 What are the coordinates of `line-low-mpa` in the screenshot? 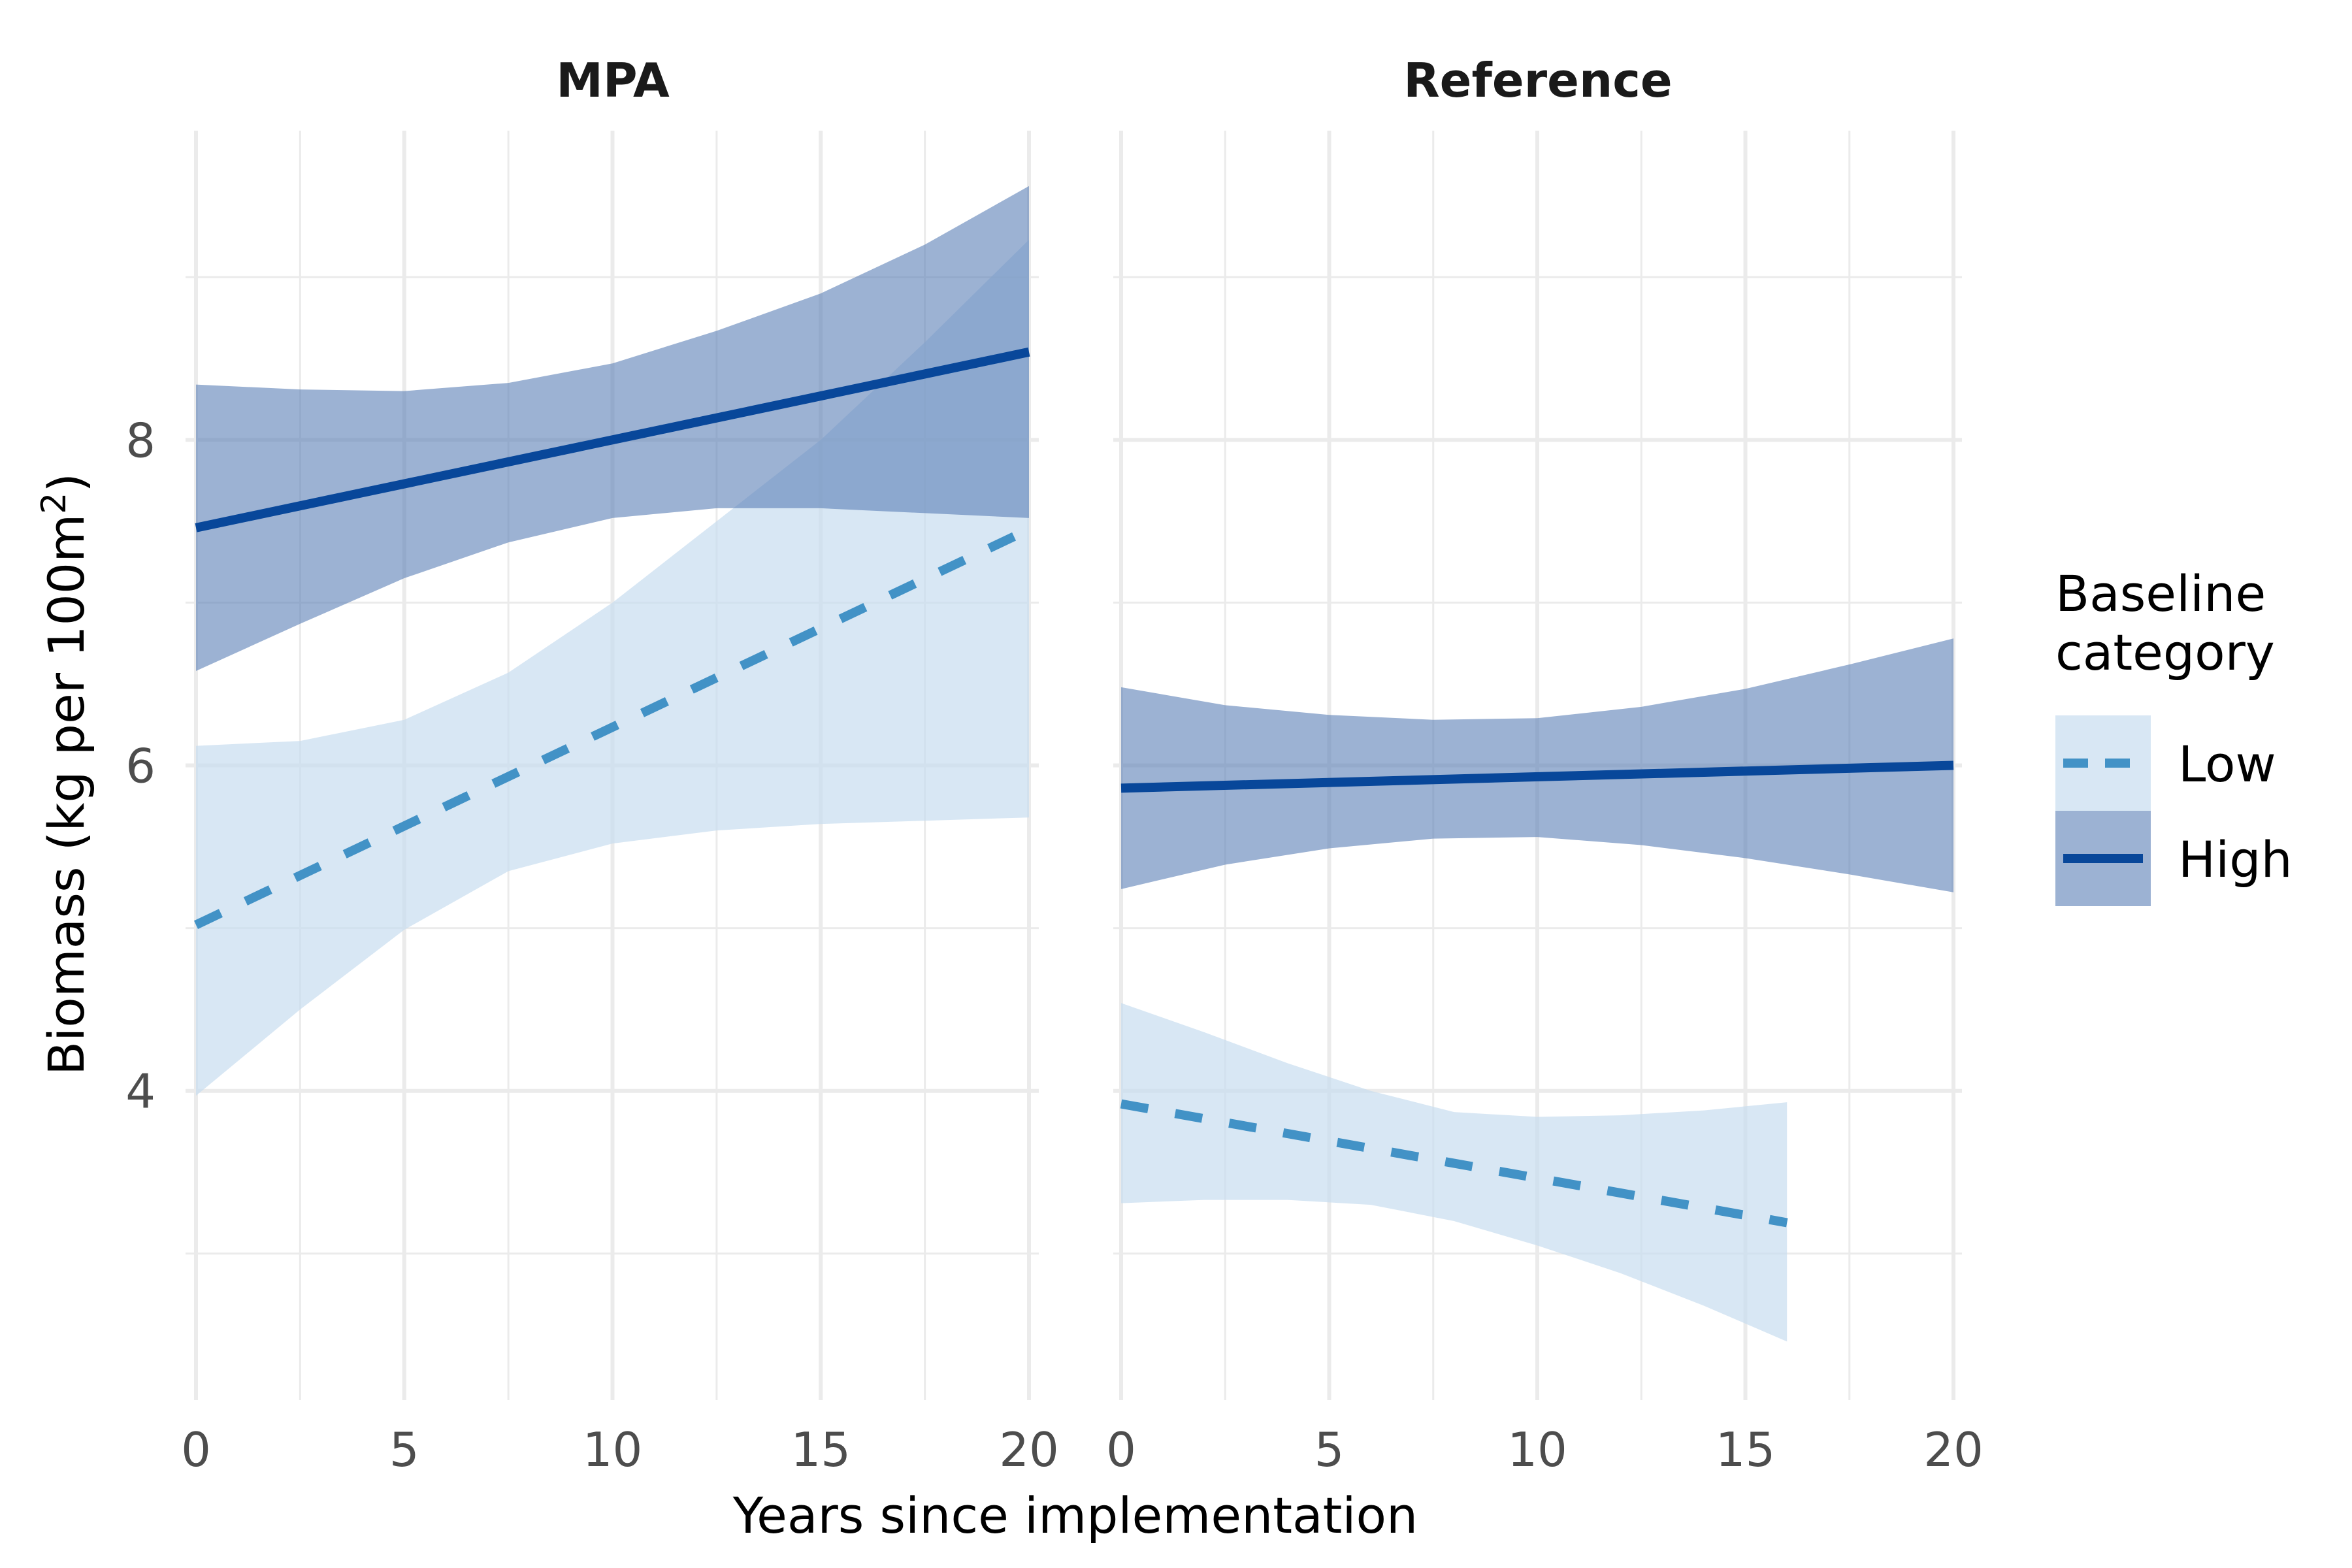 It's located at (612, 727).